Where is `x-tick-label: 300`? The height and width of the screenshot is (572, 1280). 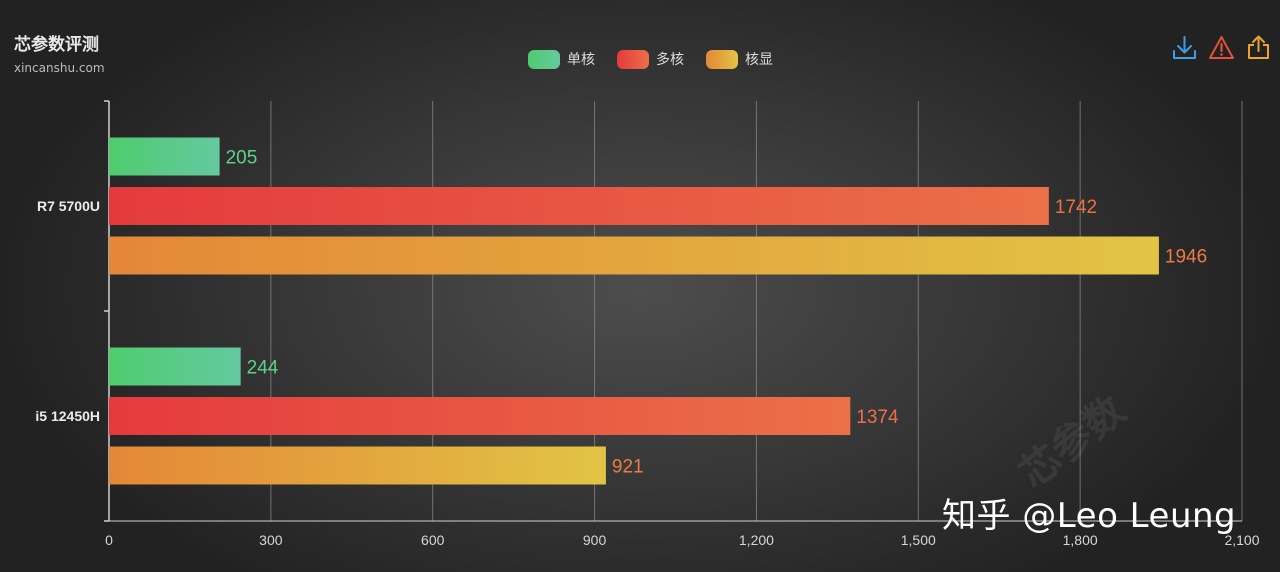 x-tick-label: 300 is located at coordinates (271, 540).